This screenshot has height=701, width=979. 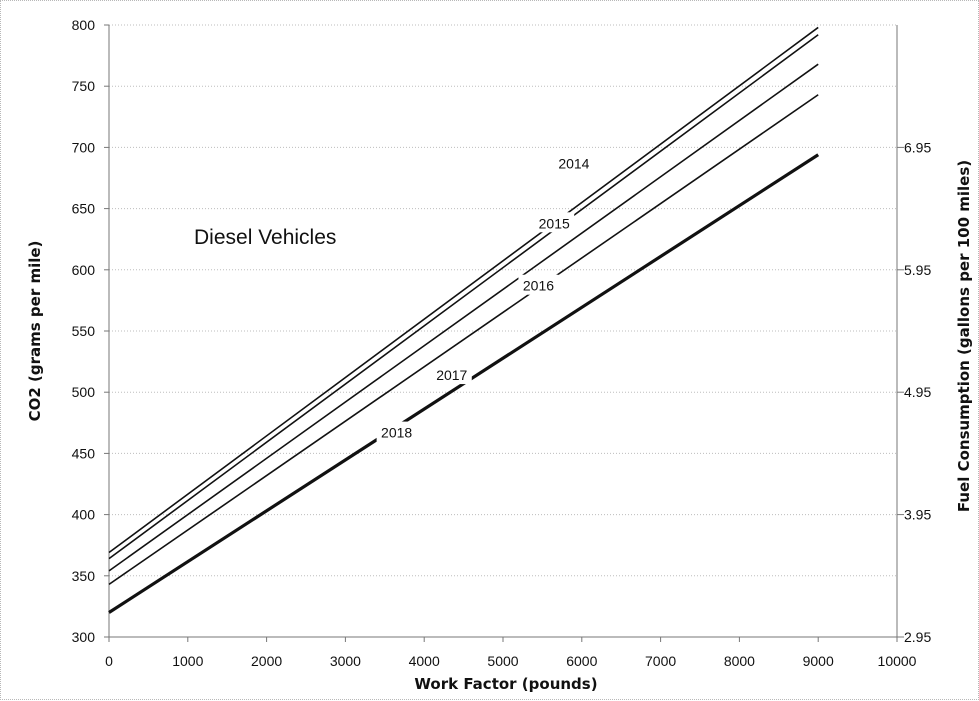 What do you see at coordinates (917, 515) in the screenshot?
I see `right-y-tick-label: 3.95` at bounding box center [917, 515].